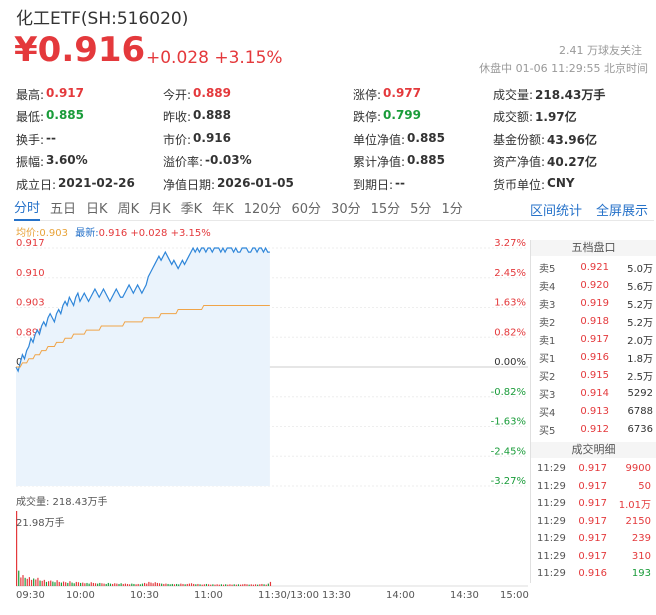 The width and height of the screenshot is (656, 615). I want to click on range-stats-link: 区间统计, so click(555, 211).